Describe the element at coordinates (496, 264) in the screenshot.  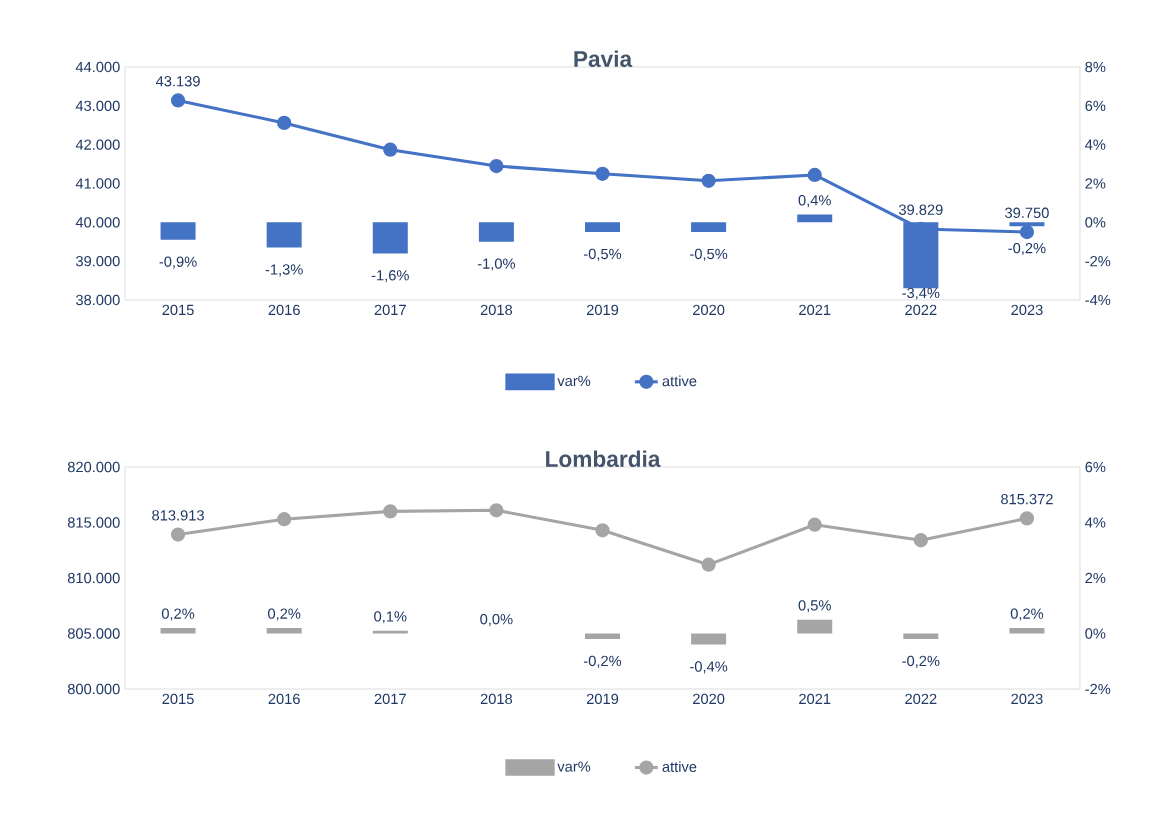
I see `data-label: -1,0%` at that location.